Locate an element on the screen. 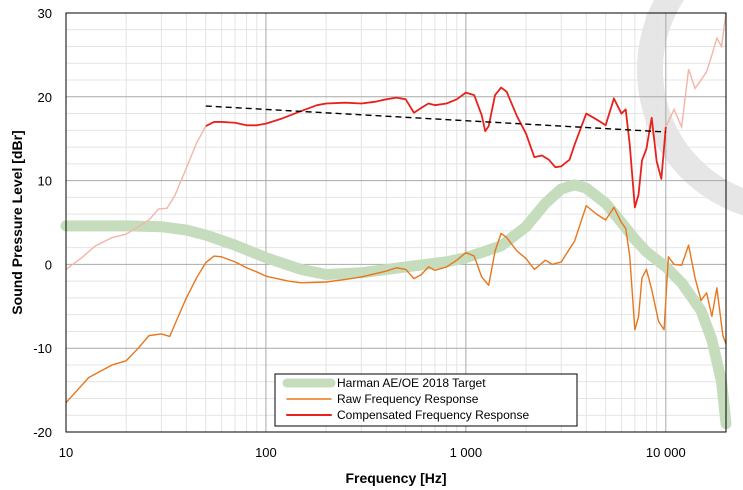 The height and width of the screenshot is (490, 743). x-tick-label: 10 is located at coordinates (66, 452).